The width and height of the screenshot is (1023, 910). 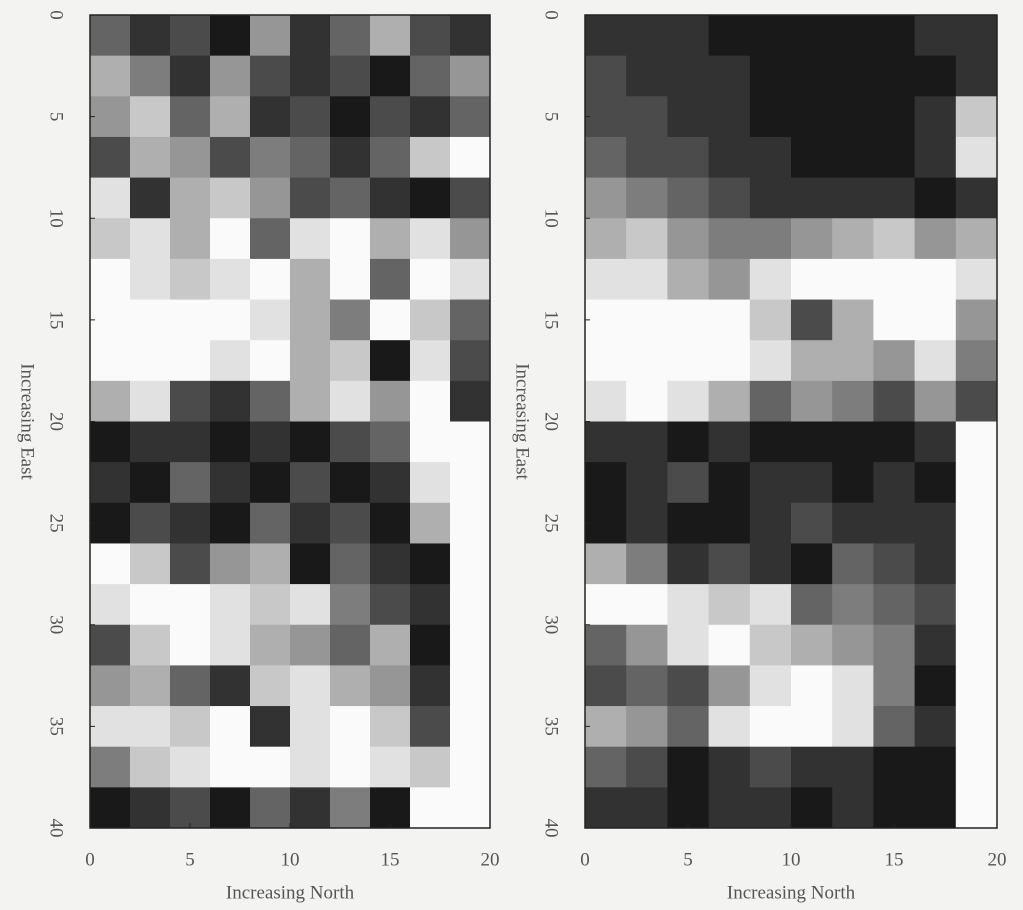 What do you see at coordinates (894, 859) in the screenshot?
I see `x-tick-label: 15` at bounding box center [894, 859].